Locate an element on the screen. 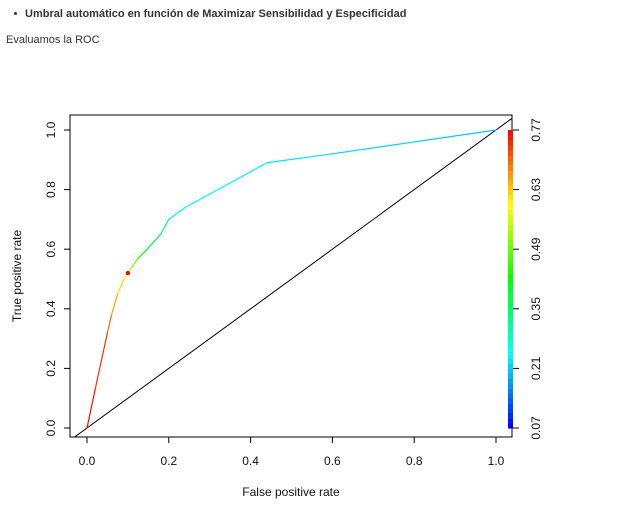 The height and width of the screenshot is (512, 623). bullet-dot-icon is located at coordinates (15, 13).